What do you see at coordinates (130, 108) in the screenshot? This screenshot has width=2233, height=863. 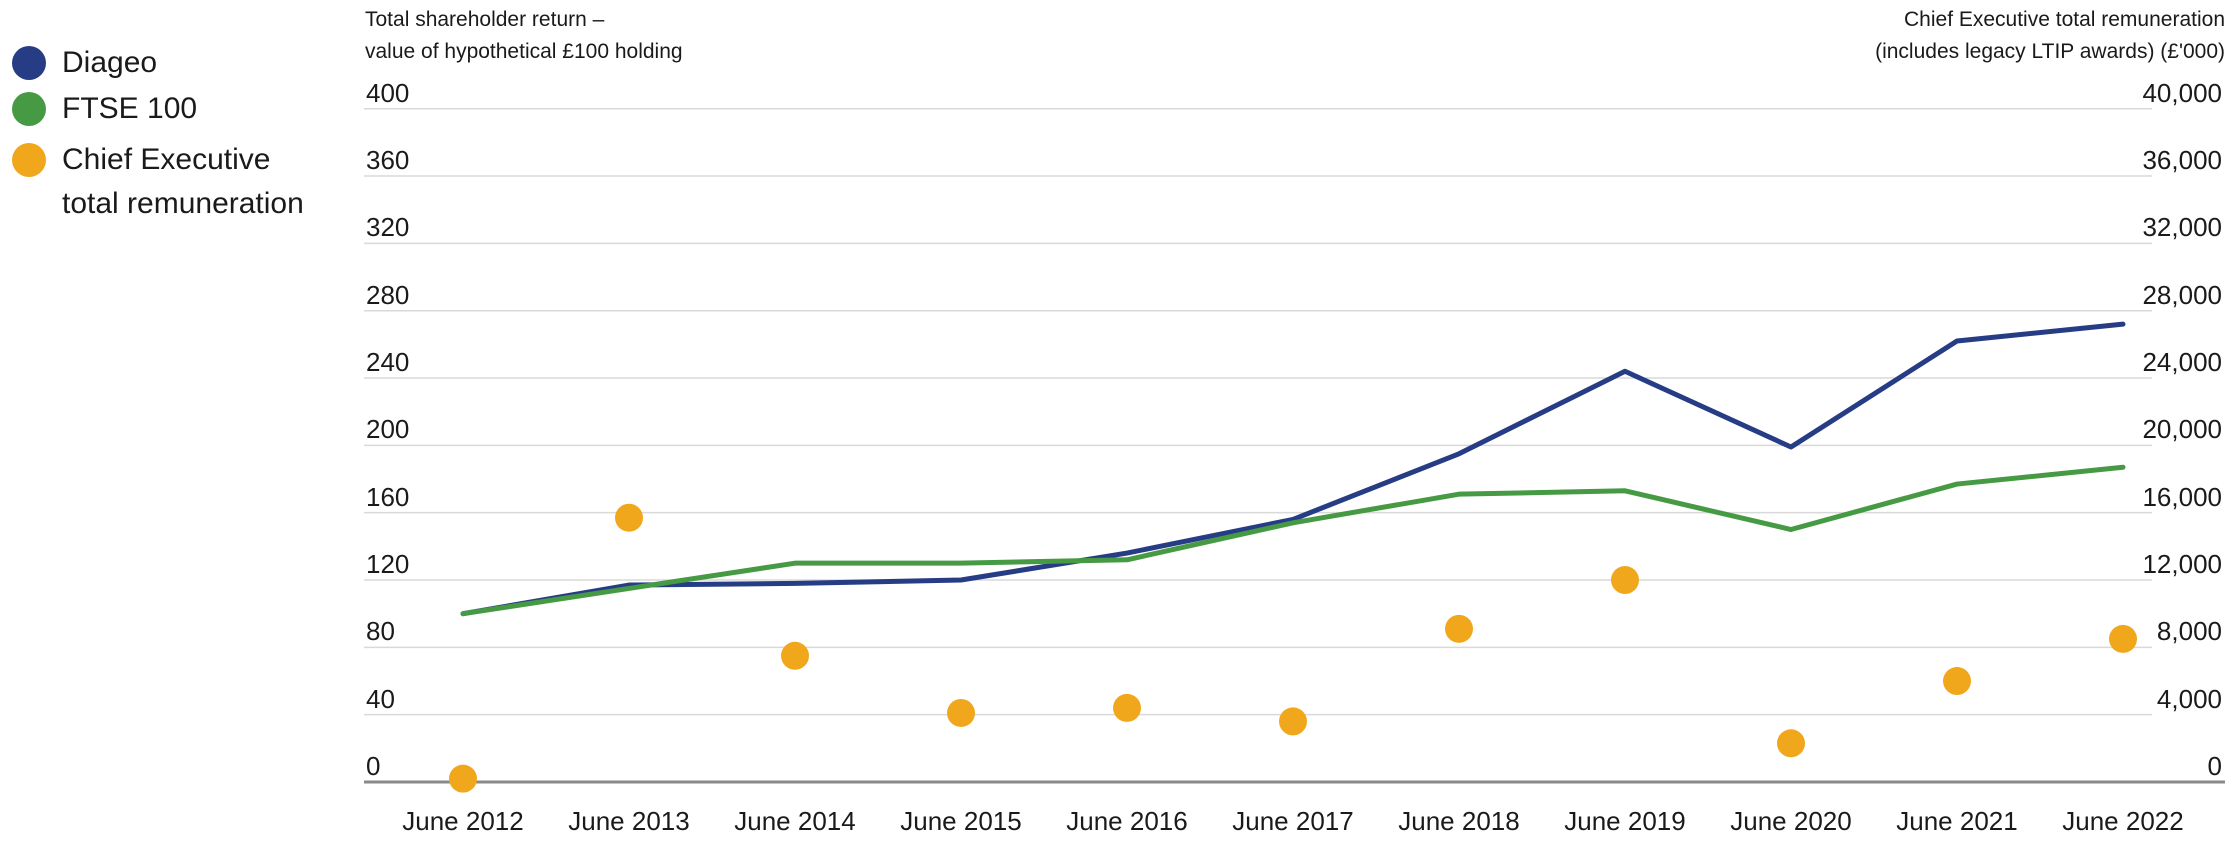 I see `legend-label-ftse100: FTSE 100` at bounding box center [130, 108].